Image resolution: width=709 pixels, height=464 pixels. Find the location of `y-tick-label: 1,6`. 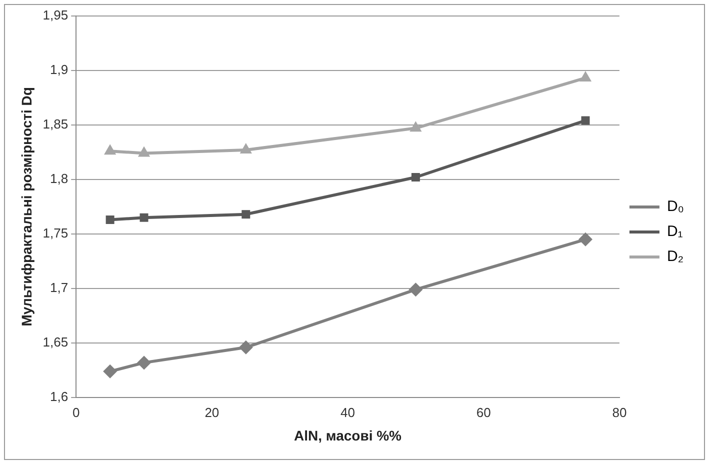

y-tick-label: 1,6 is located at coordinates (59, 396).